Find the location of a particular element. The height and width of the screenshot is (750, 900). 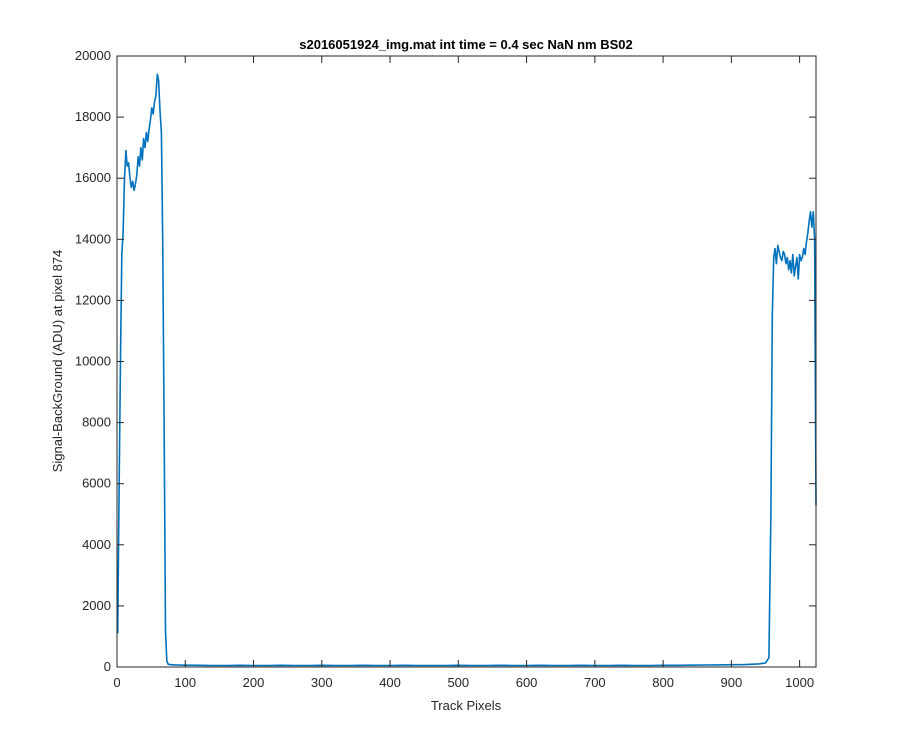

y-tick-label: 2000 is located at coordinates (96, 605).